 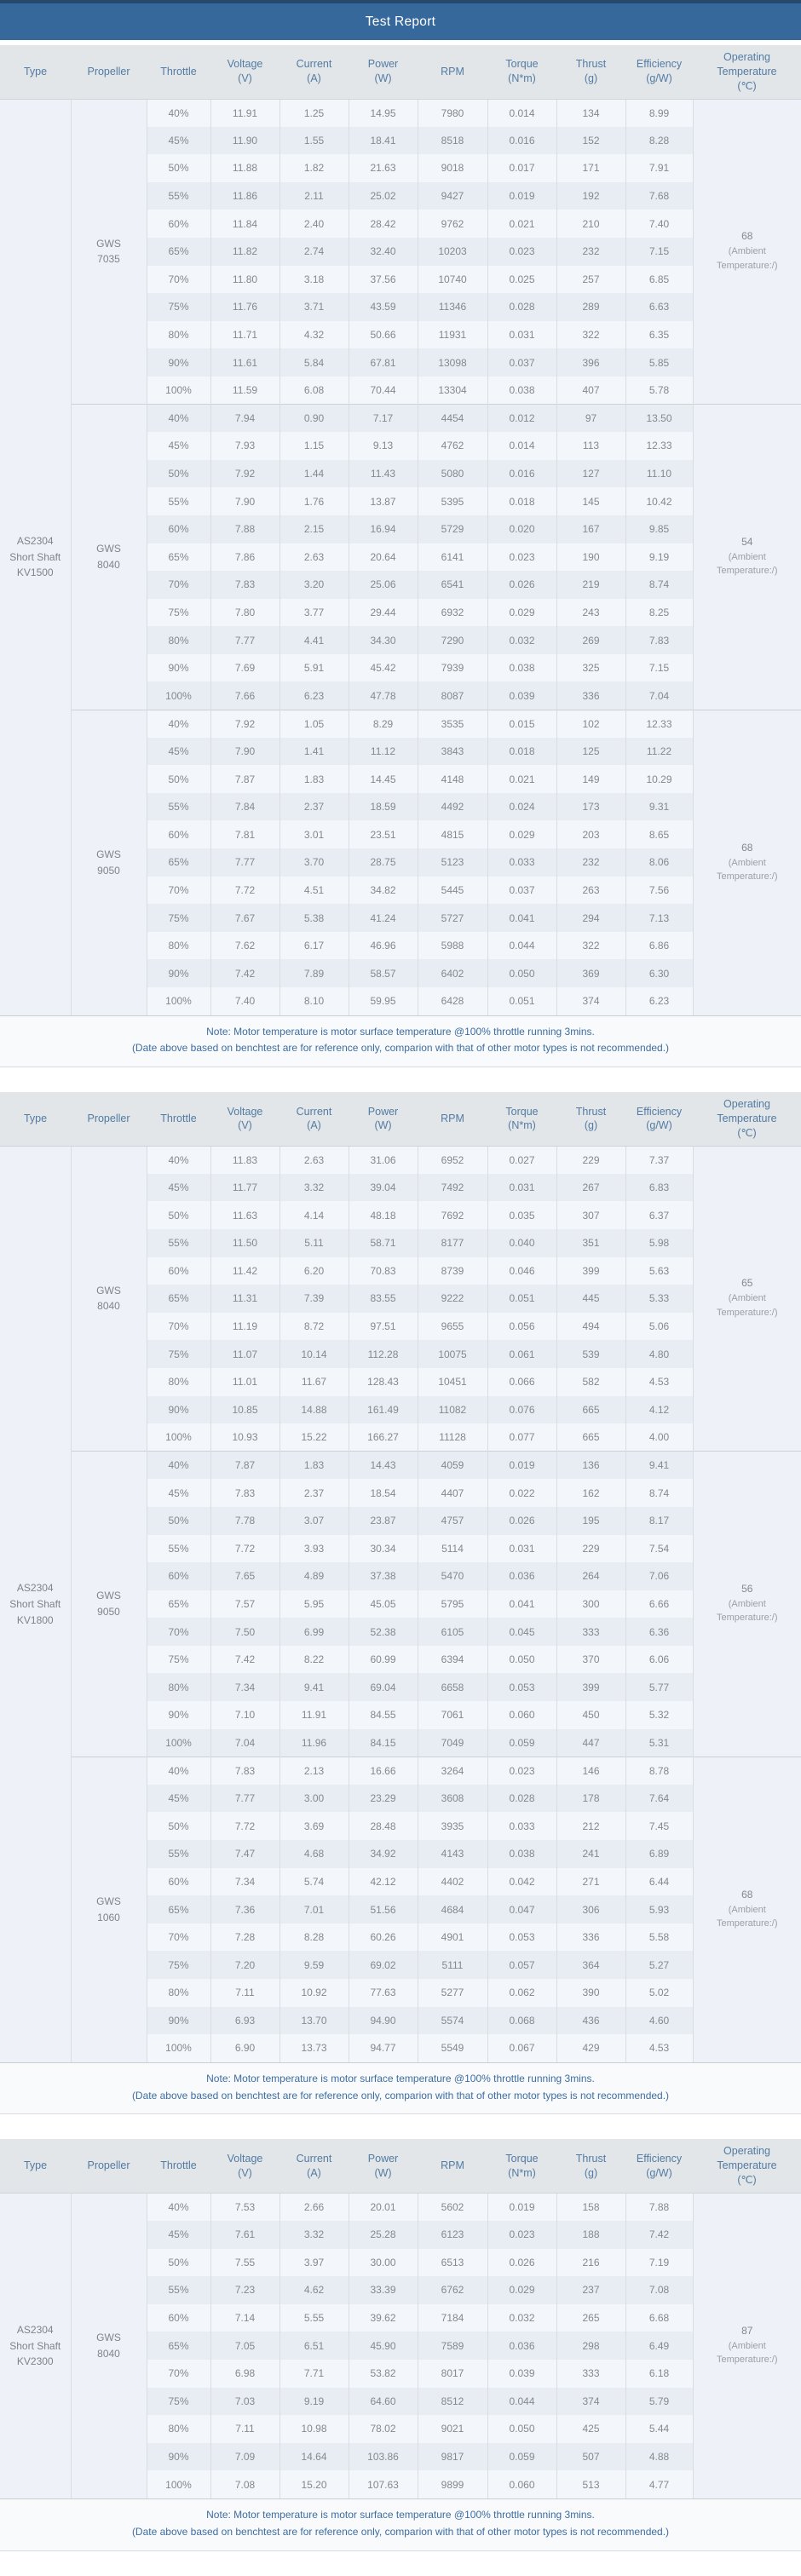 I want to click on current-cell: 14.88, so click(x=314, y=1409).